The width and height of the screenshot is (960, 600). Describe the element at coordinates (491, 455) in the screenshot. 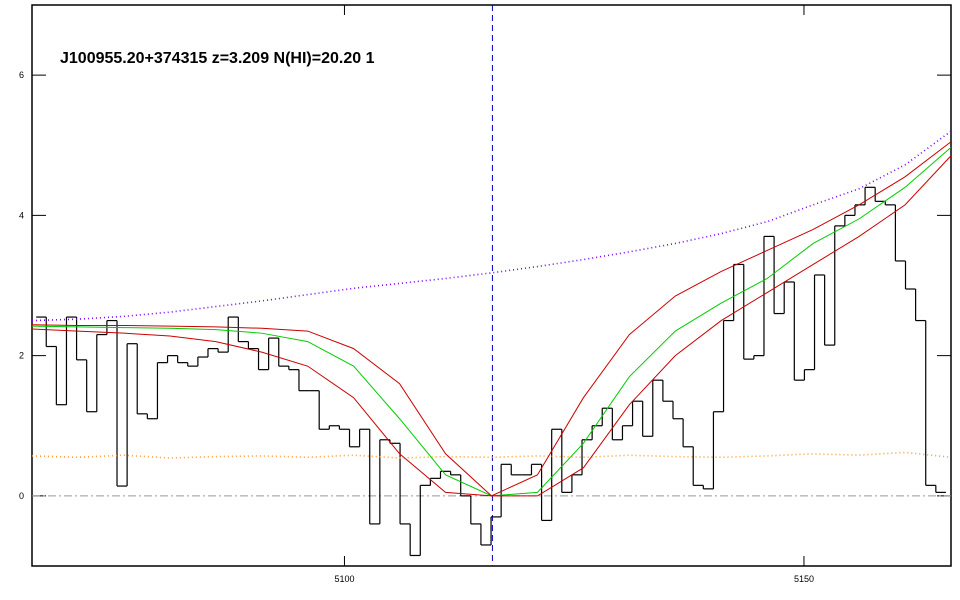

I see `model-curve` at that location.